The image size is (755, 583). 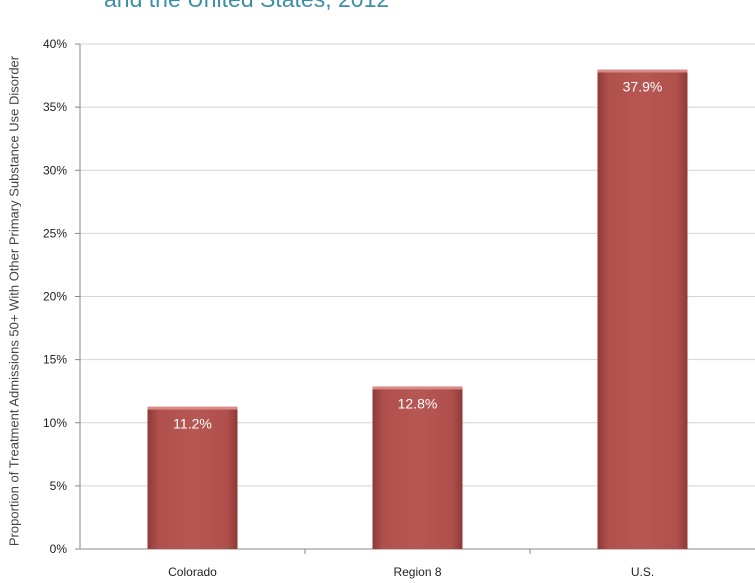 What do you see at coordinates (417, 572) in the screenshot?
I see `category-label: Region 8` at bounding box center [417, 572].